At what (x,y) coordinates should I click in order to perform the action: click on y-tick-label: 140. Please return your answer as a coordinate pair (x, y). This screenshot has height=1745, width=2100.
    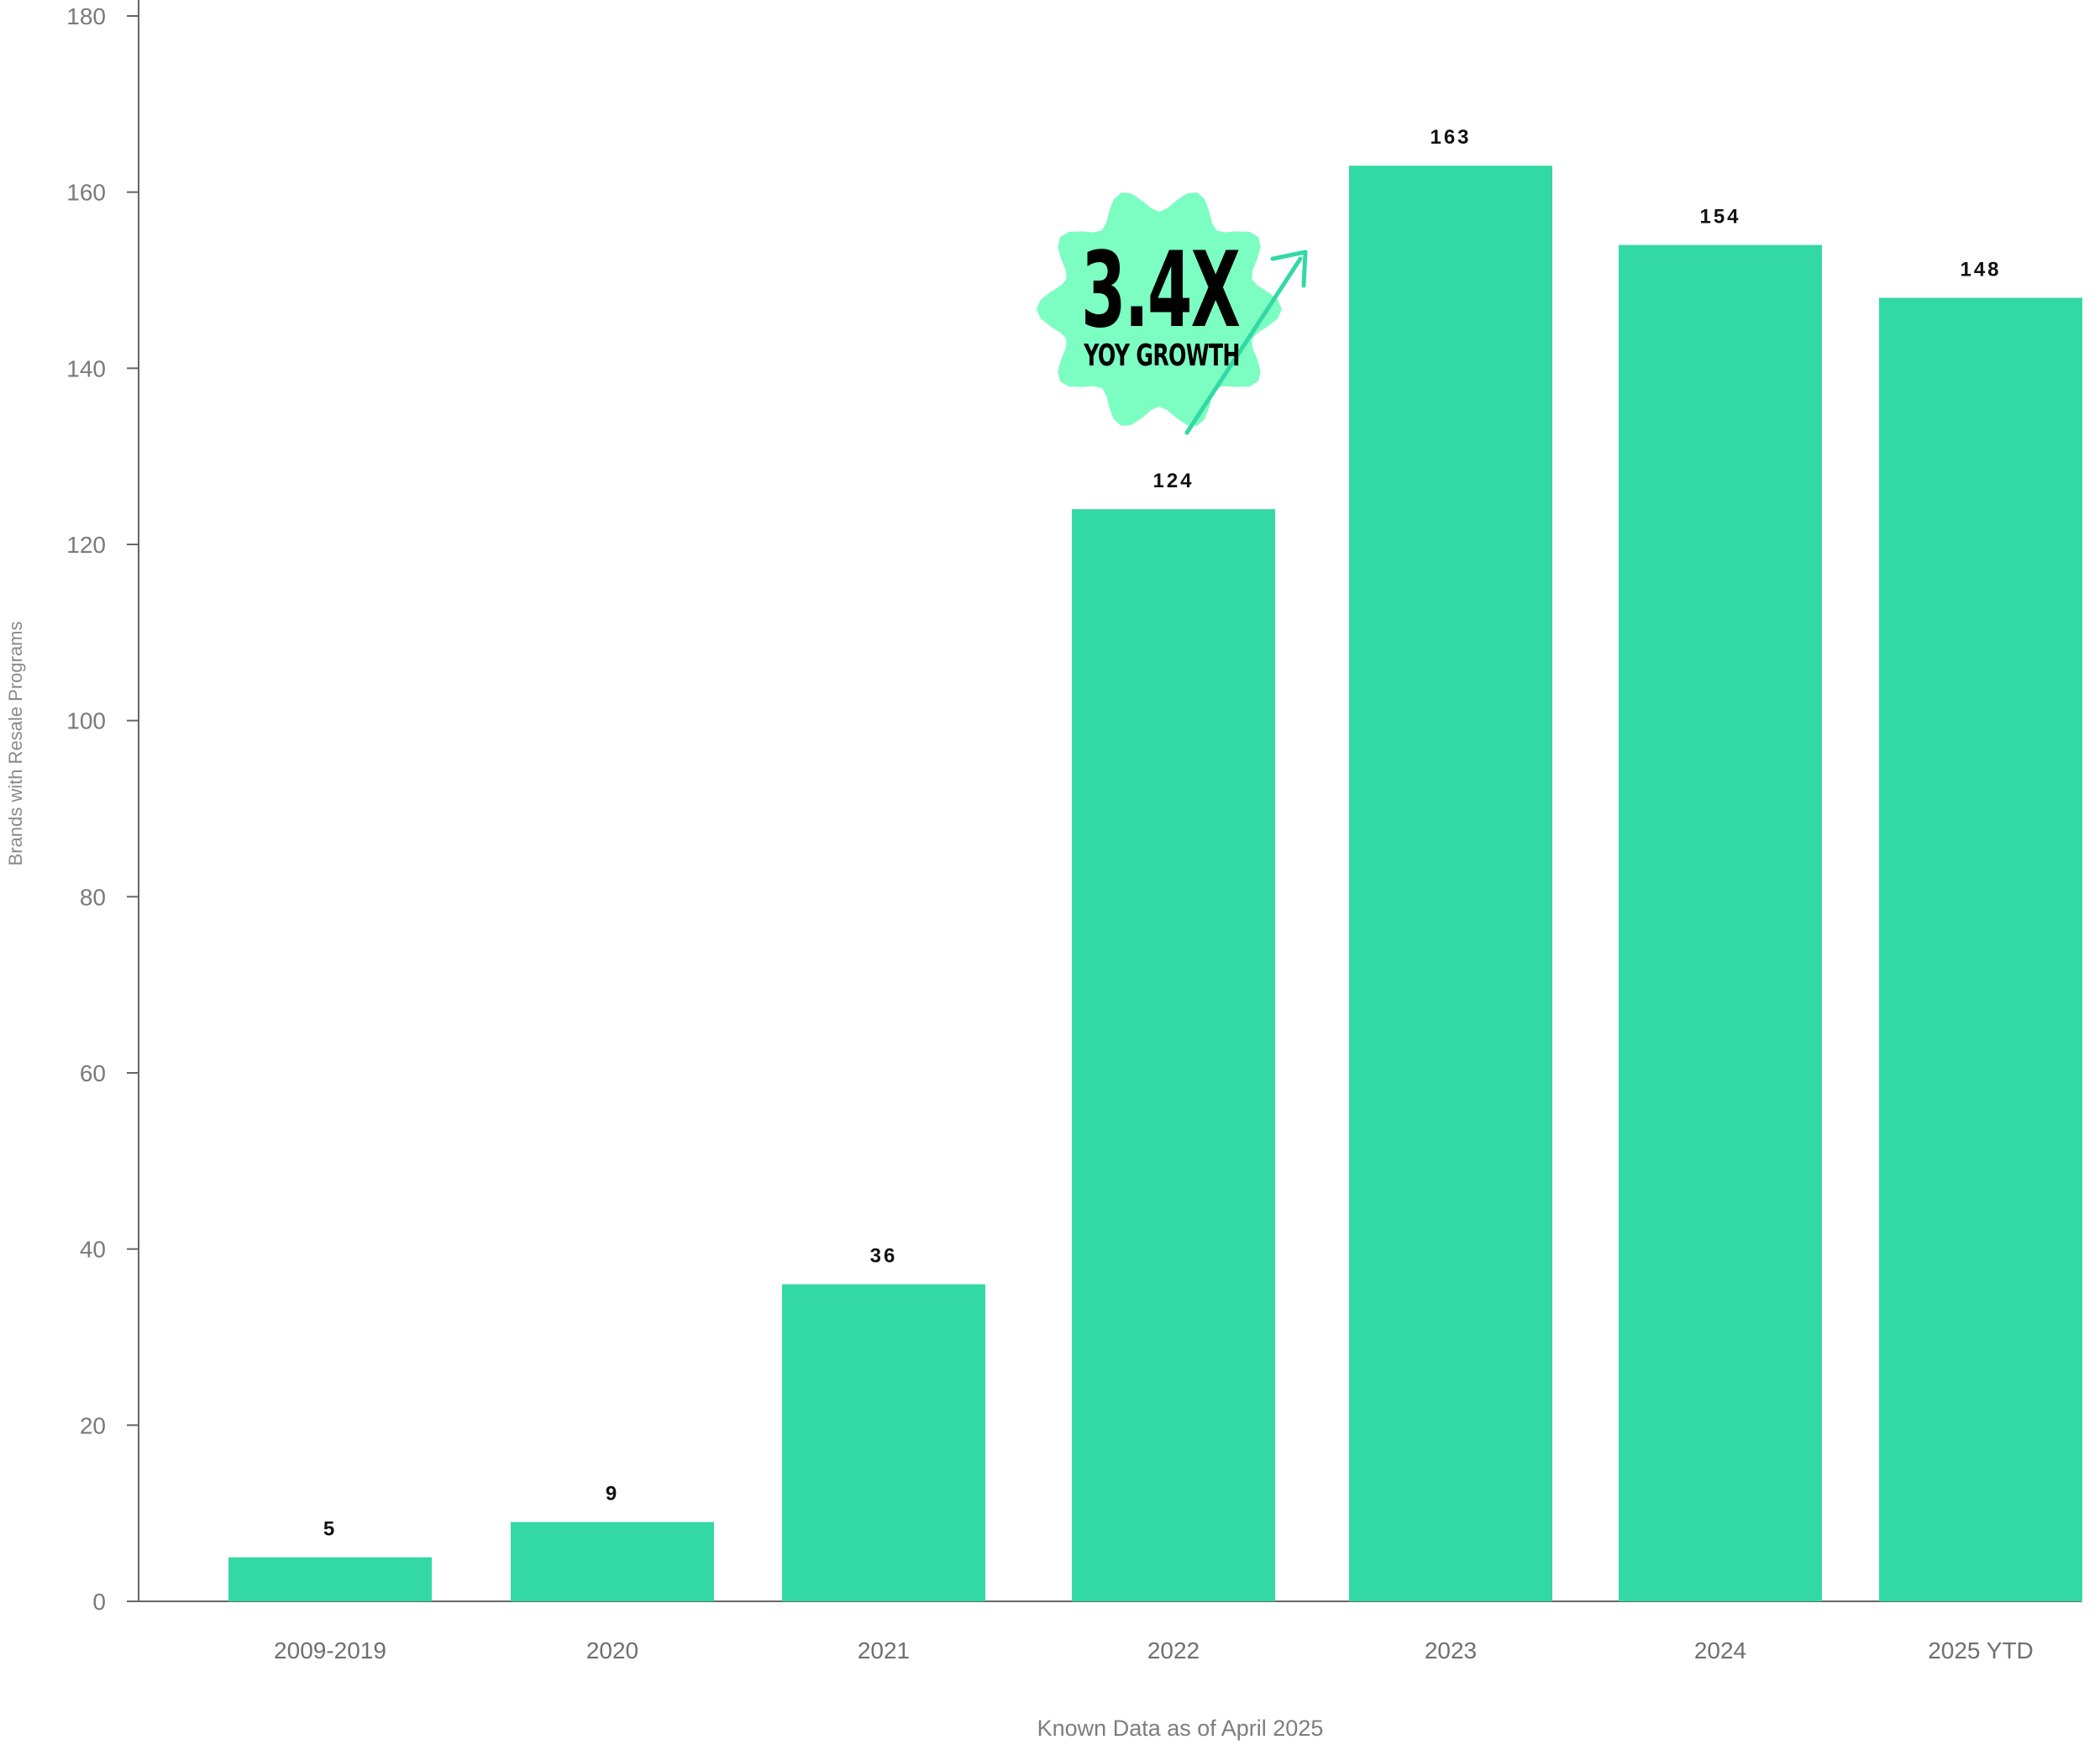
    Looking at the image, I should click on (86, 368).